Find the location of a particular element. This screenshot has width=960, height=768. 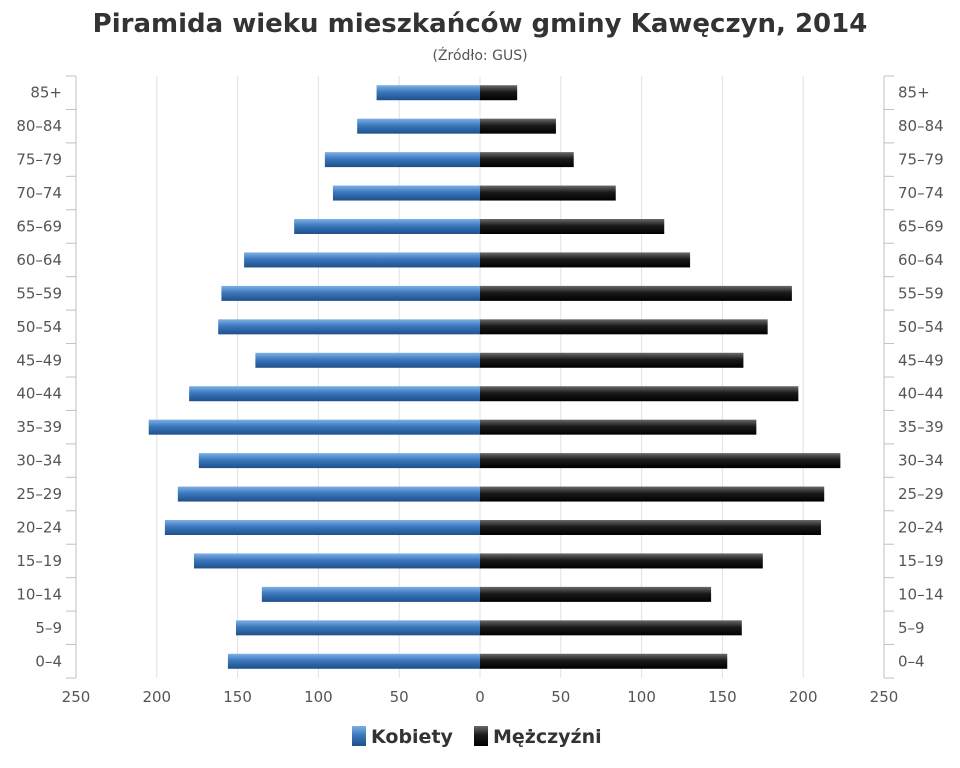

category-label-left: 50–54 is located at coordinates (39, 327).